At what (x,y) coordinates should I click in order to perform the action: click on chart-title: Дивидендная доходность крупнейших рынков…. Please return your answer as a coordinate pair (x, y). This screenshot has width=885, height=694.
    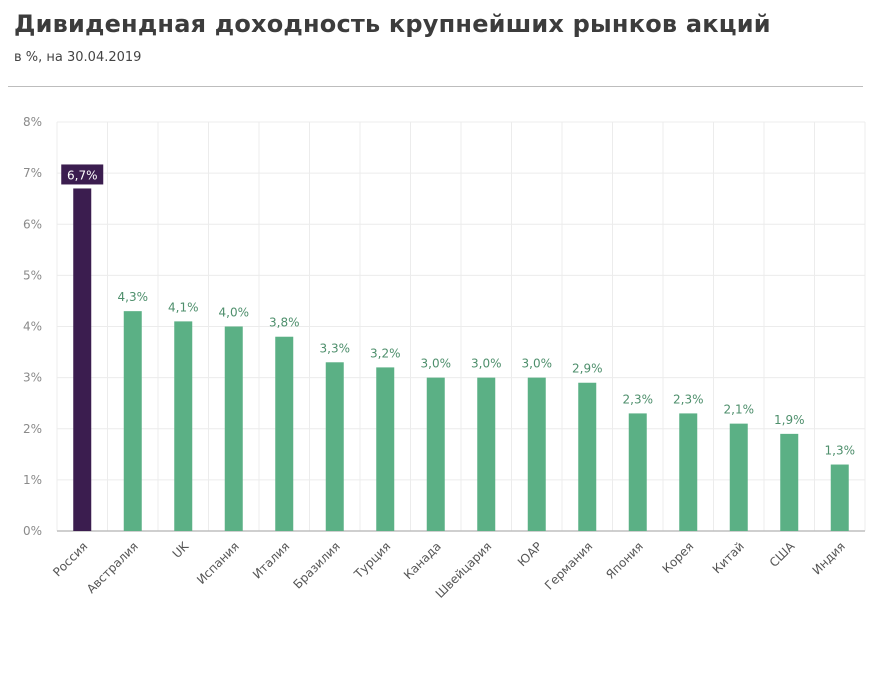
    Looking at the image, I should click on (392, 24).